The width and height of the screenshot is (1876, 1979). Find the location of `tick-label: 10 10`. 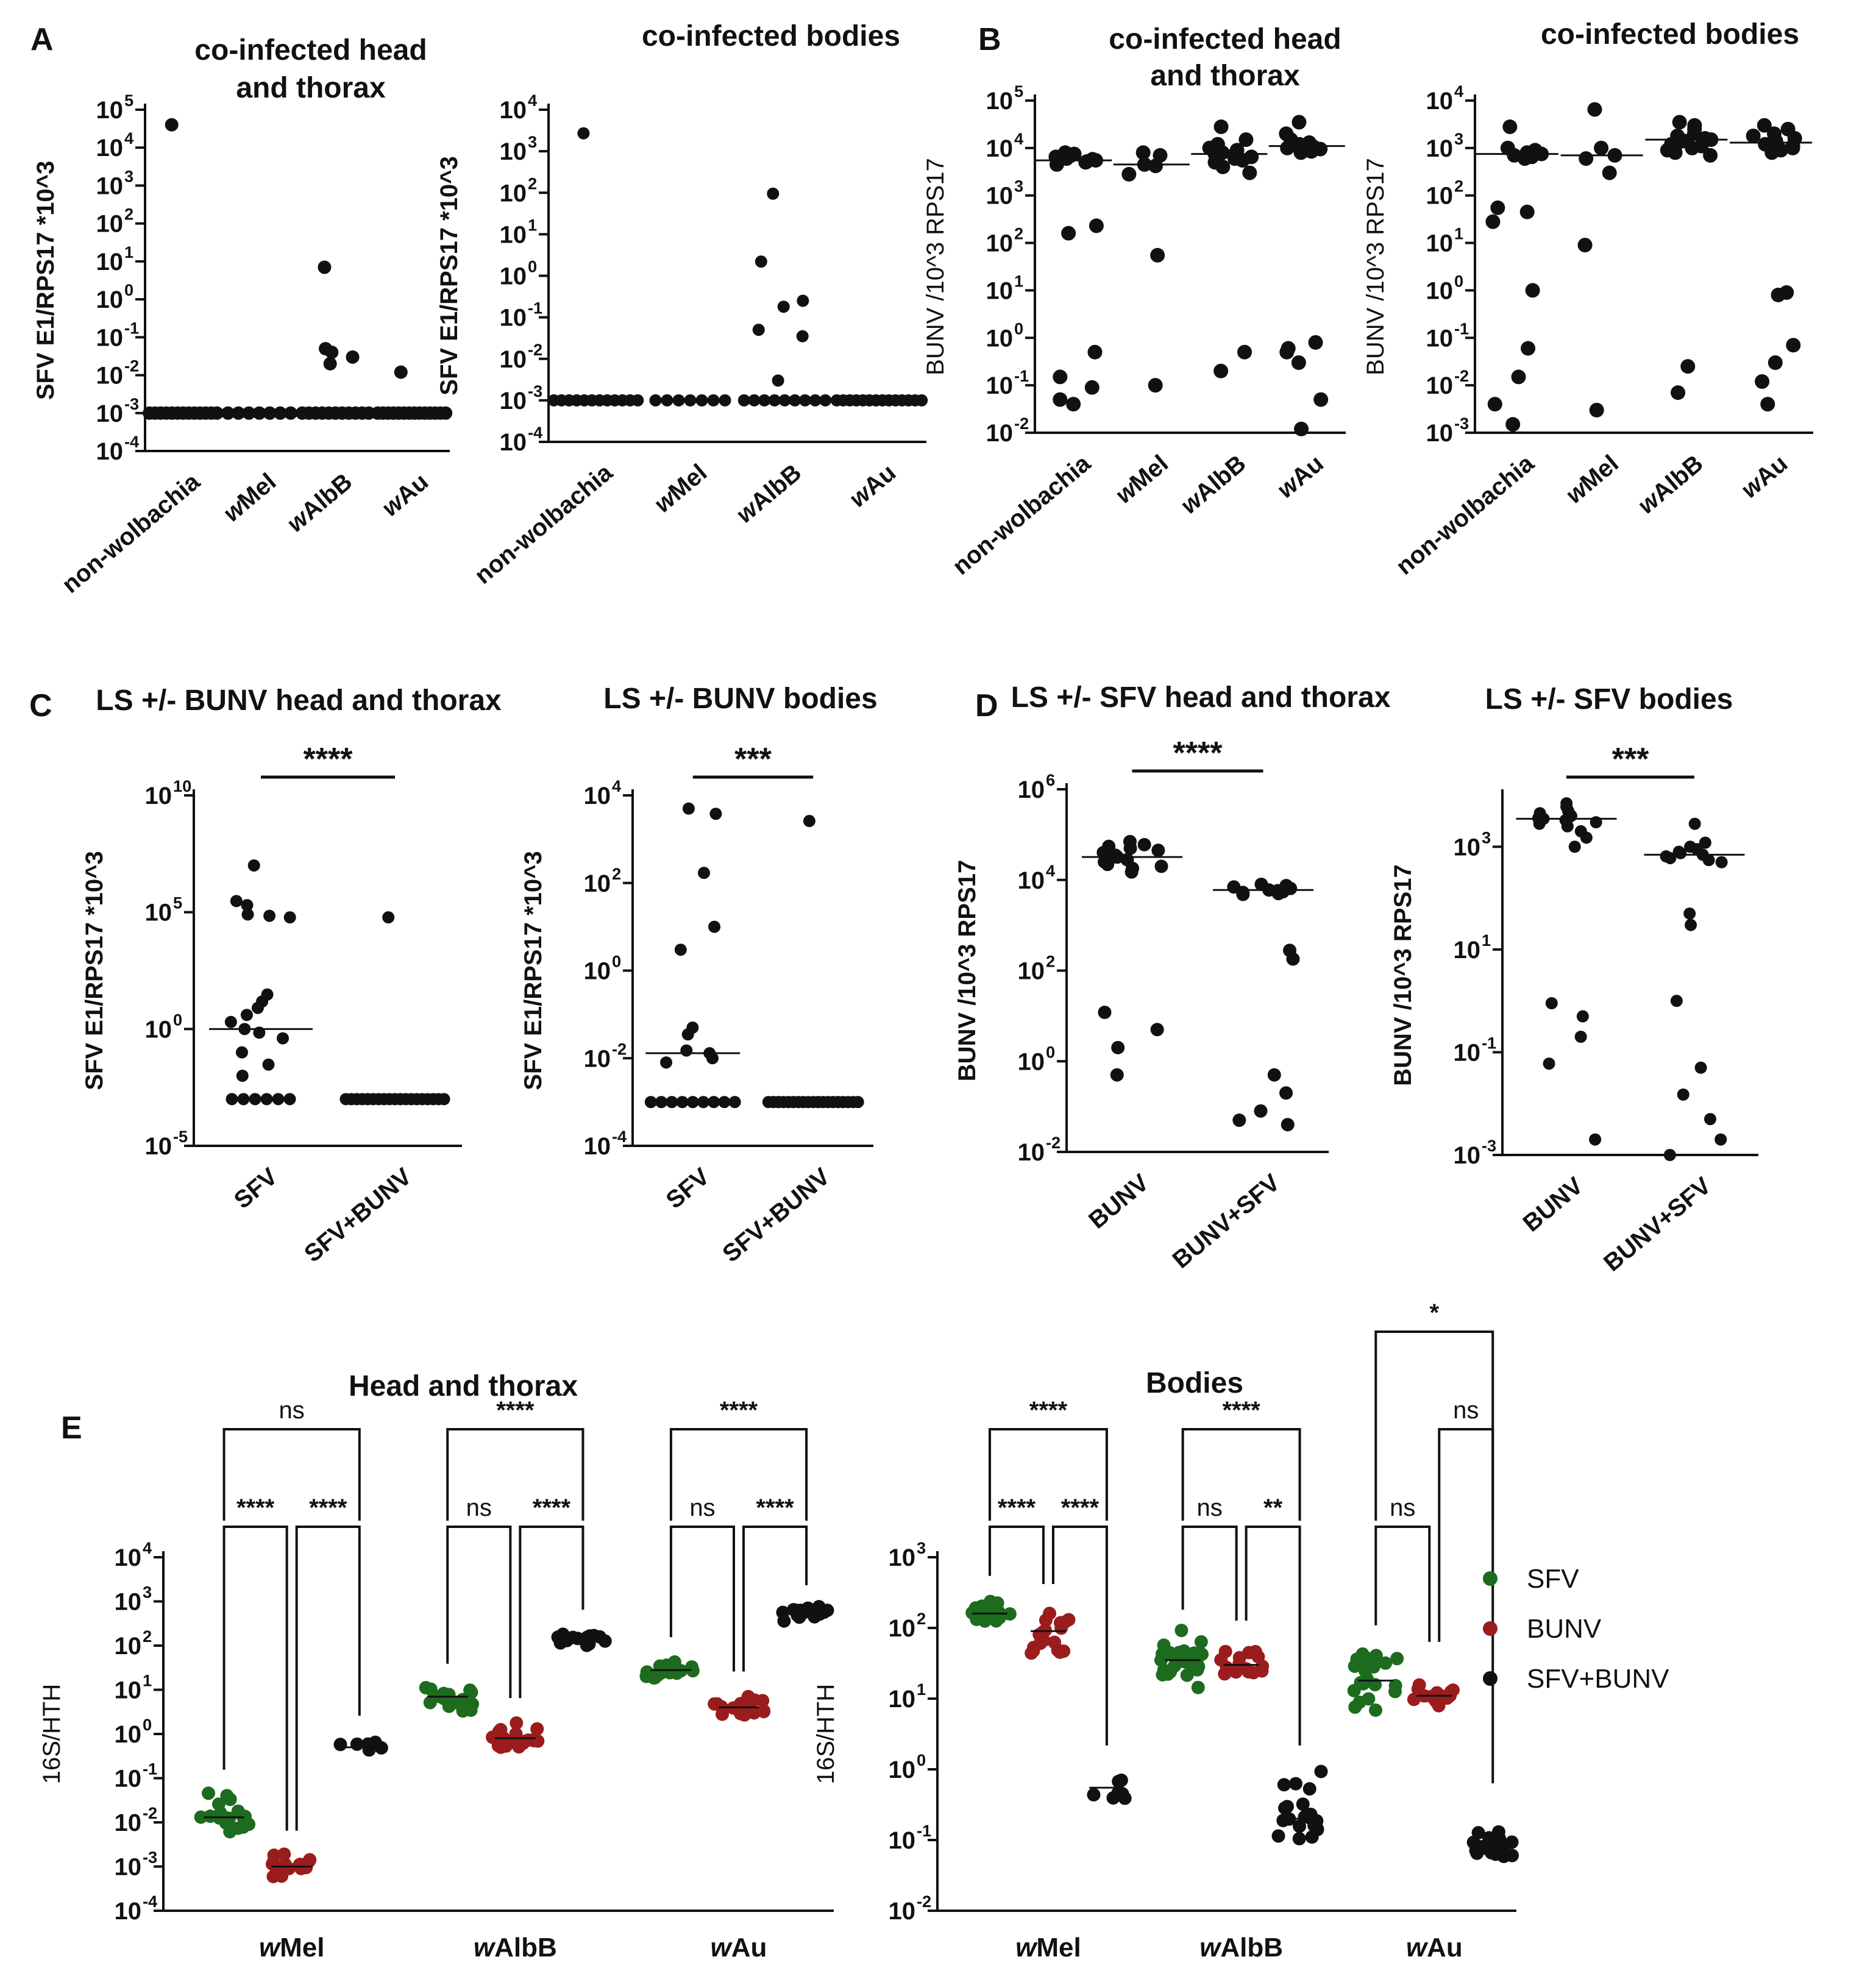

tick-label: 10 10 is located at coordinates (168, 792).